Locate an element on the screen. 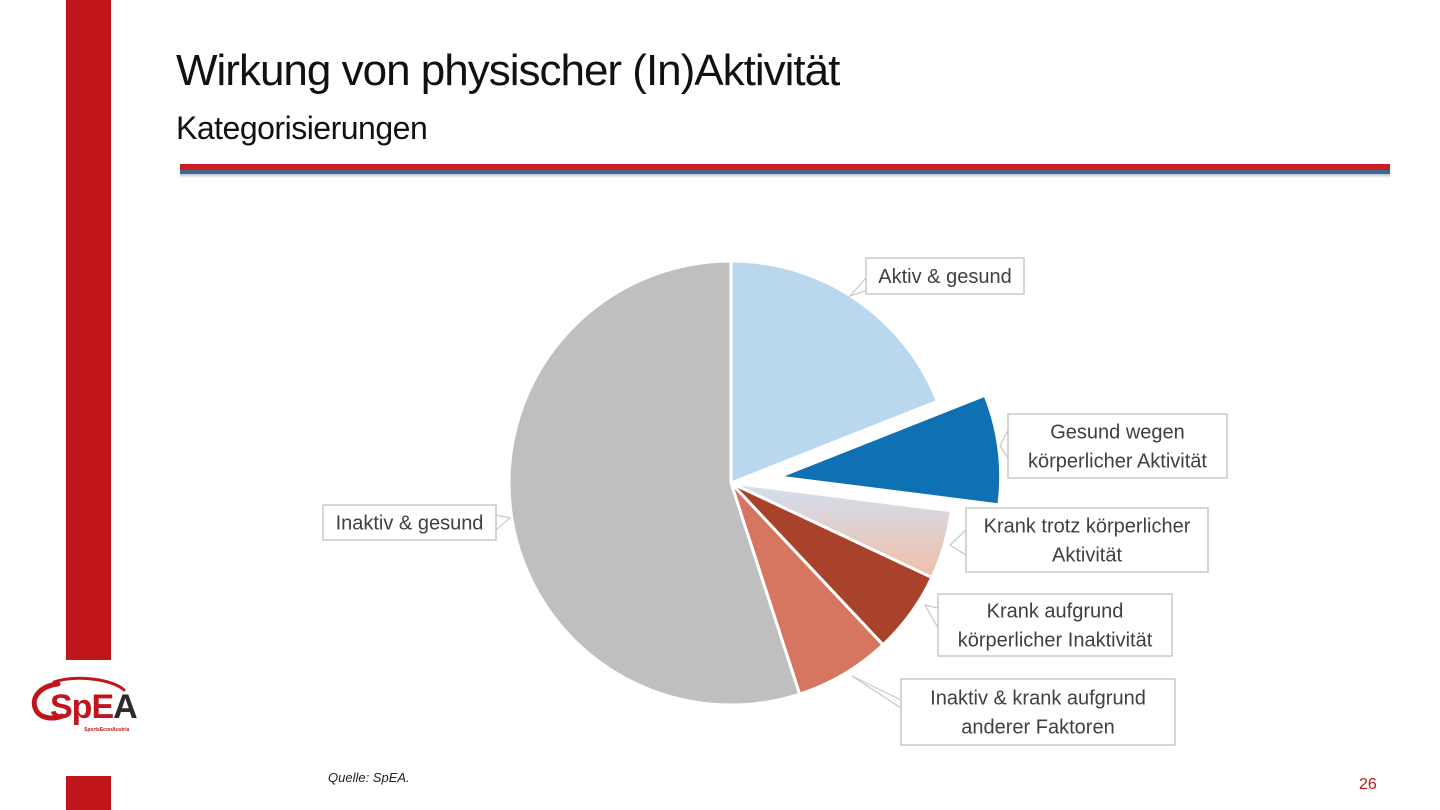  callout-krank-aufgrund-inaktivitaet-pointer is located at coordinates (931, 617).